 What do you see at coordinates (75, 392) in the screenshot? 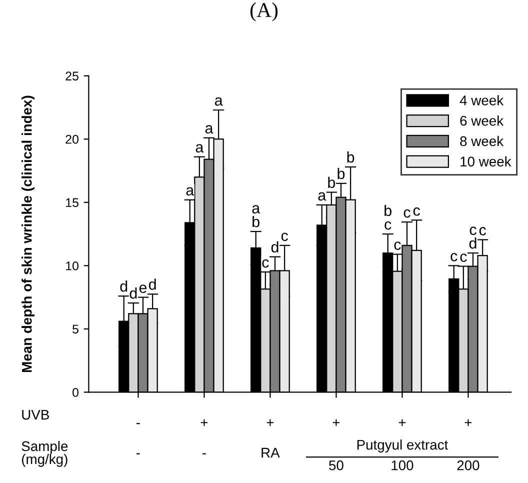
I see `y-tick-label: 0` at bounding box center [75, 392].